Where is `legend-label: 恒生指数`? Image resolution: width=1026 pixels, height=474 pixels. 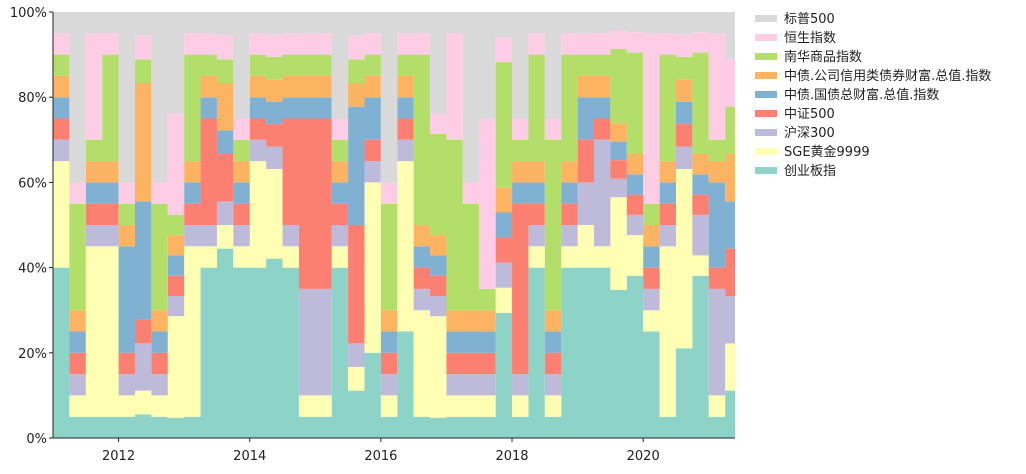 legend-label: 恒生指数 is located at coordinates (810, 38).